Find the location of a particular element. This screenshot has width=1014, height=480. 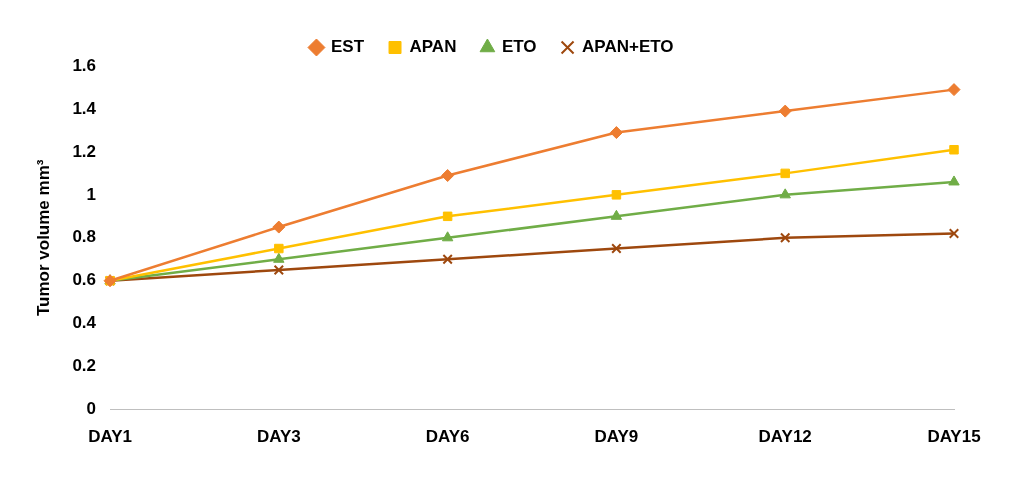

y-tick-label: 0.2 is located at coordinates (84, 366).